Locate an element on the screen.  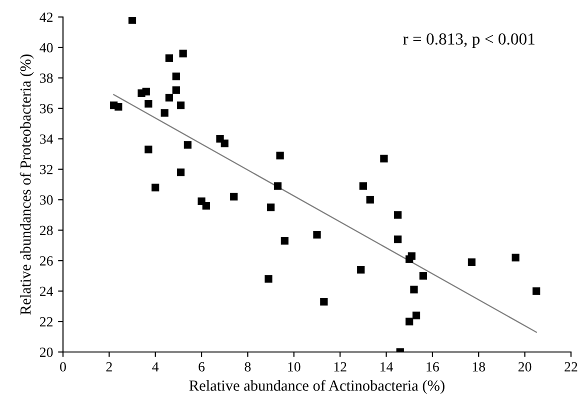
y-tick-label: 38 is located at coordinates (46, 78).